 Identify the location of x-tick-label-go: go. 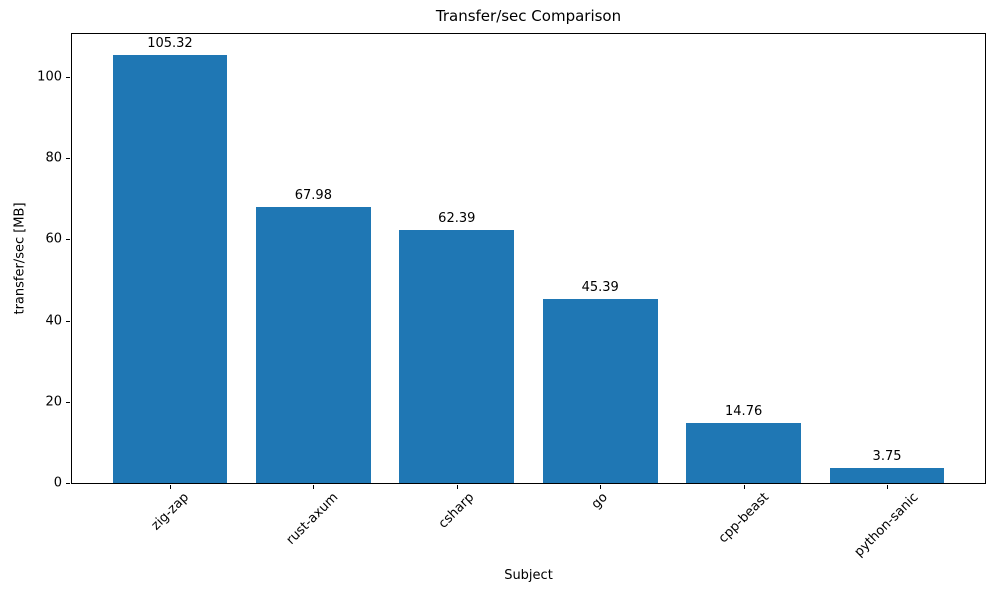
(600, 501).